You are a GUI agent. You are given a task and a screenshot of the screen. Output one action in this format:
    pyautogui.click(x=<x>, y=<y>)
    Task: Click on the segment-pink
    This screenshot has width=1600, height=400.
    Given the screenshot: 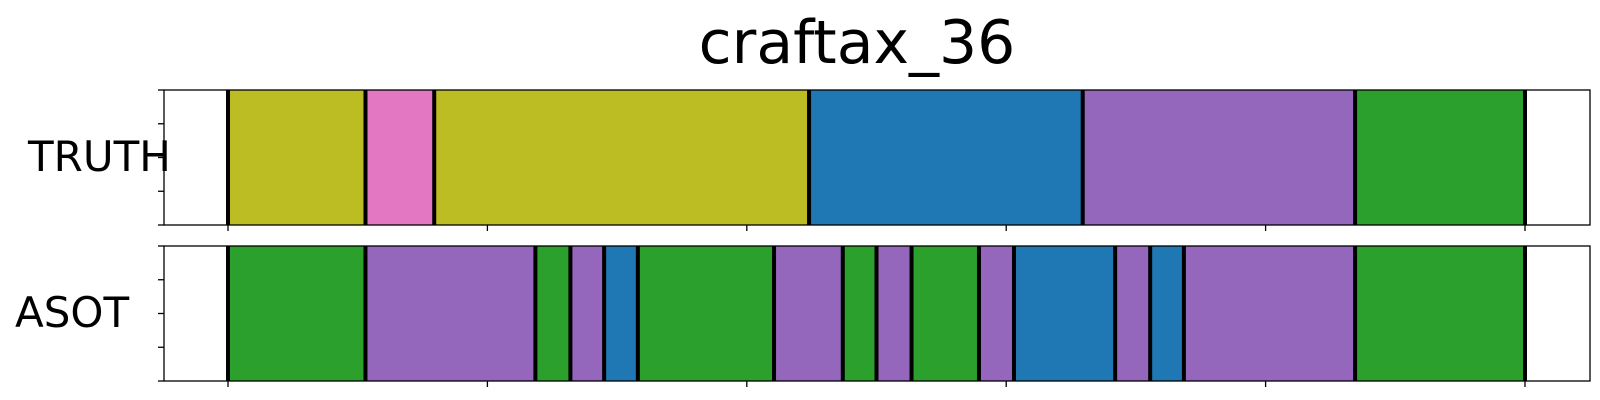 What is the action you would take?
    pyautogui.click(x=400, y=157)
    